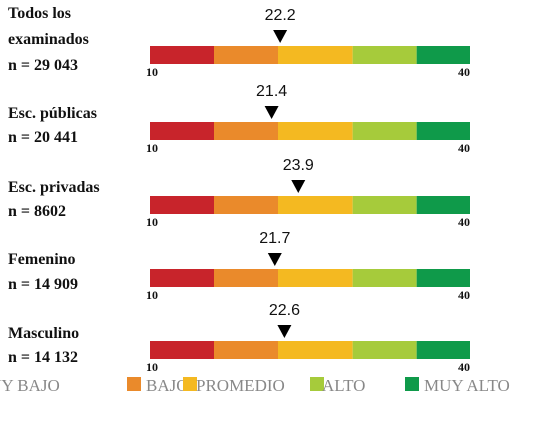 The height and width of the screenshot is (421, 553). I want to click on value-label: 21.7, so click(274, 238).